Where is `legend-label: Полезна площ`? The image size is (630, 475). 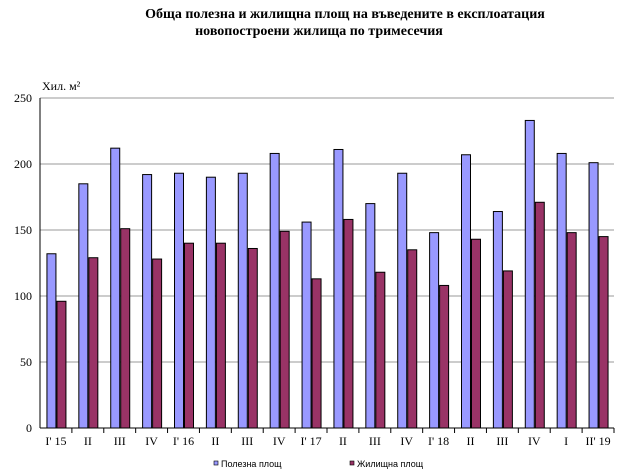
legend-label: Полезна площ is located at coordinates (251, 464).